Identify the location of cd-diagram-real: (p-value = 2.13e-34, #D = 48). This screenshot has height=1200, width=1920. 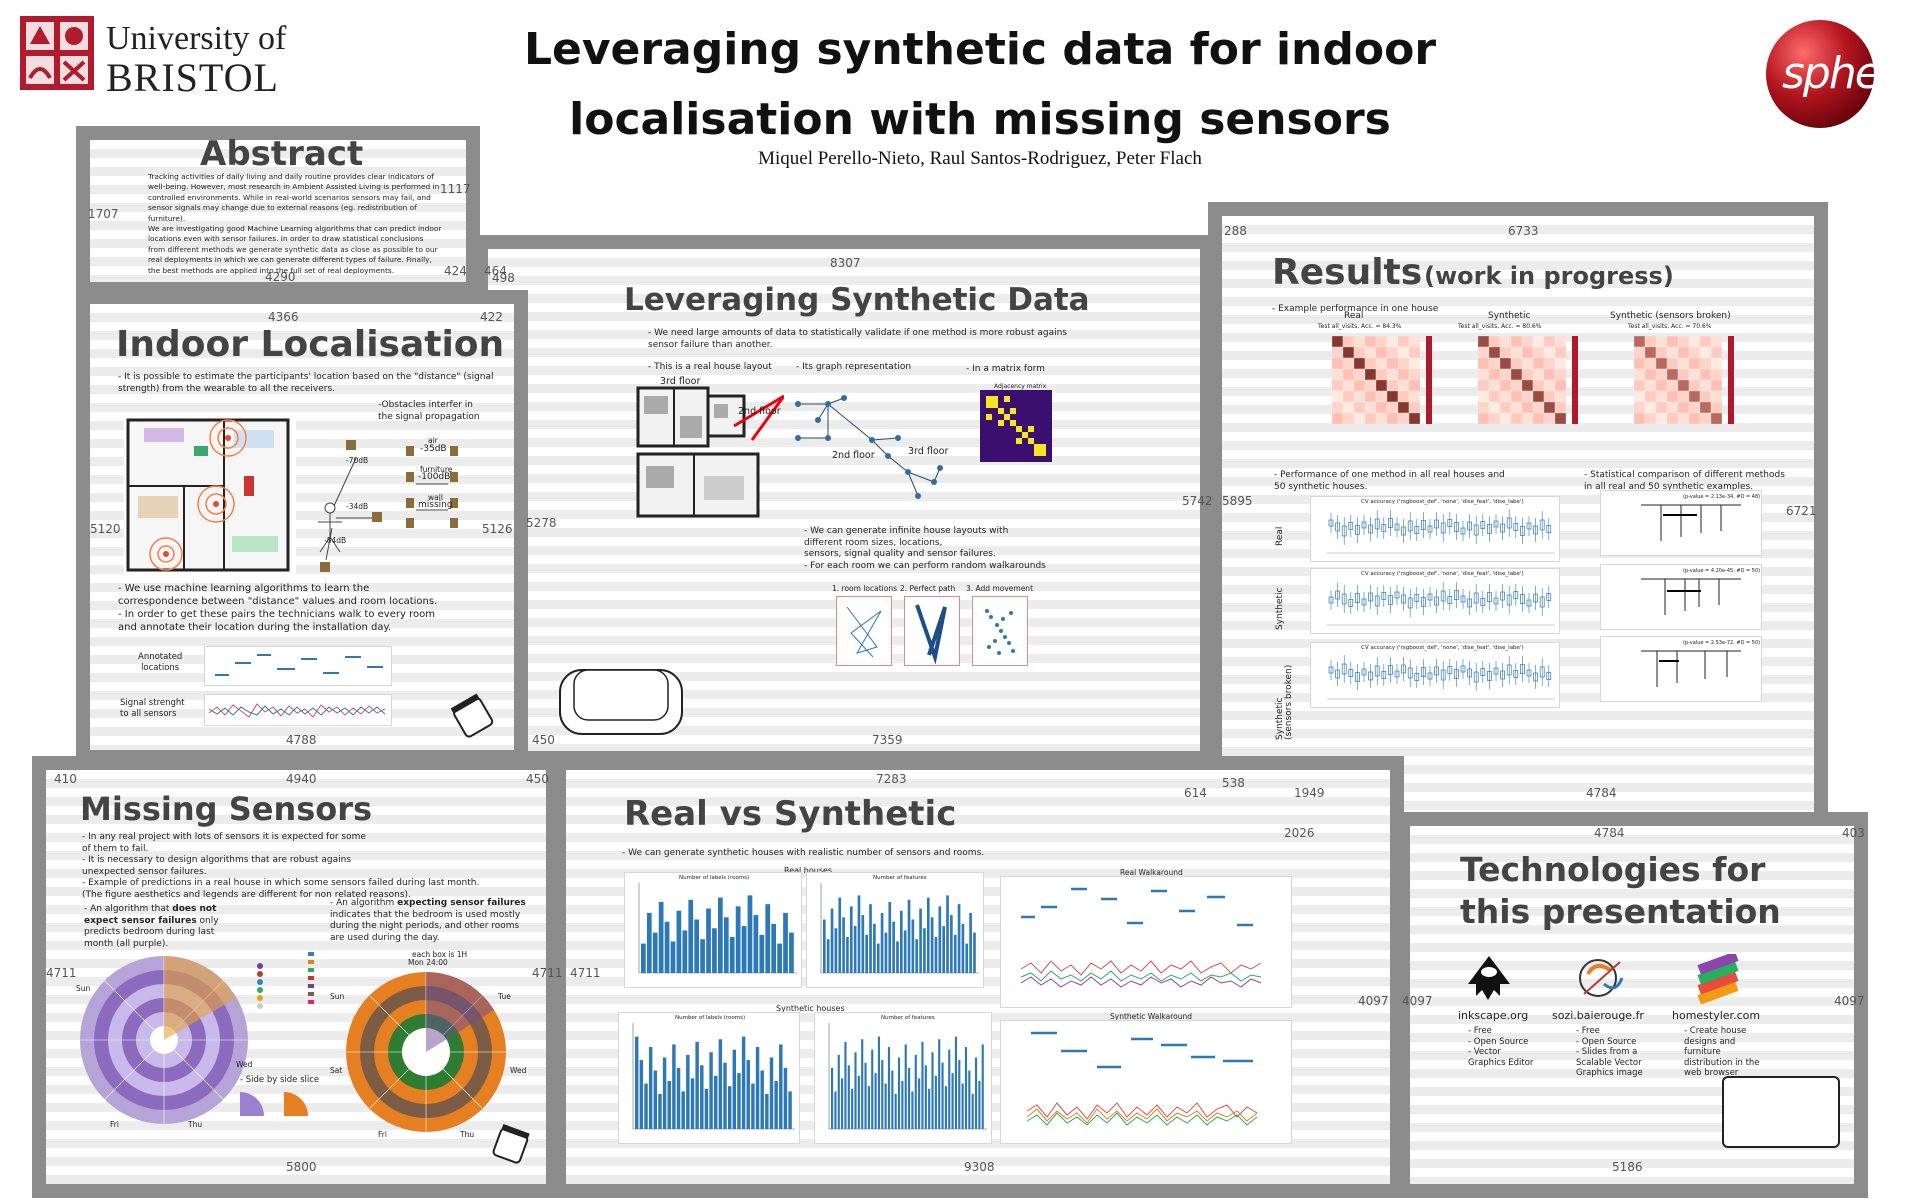
(1681, 523).